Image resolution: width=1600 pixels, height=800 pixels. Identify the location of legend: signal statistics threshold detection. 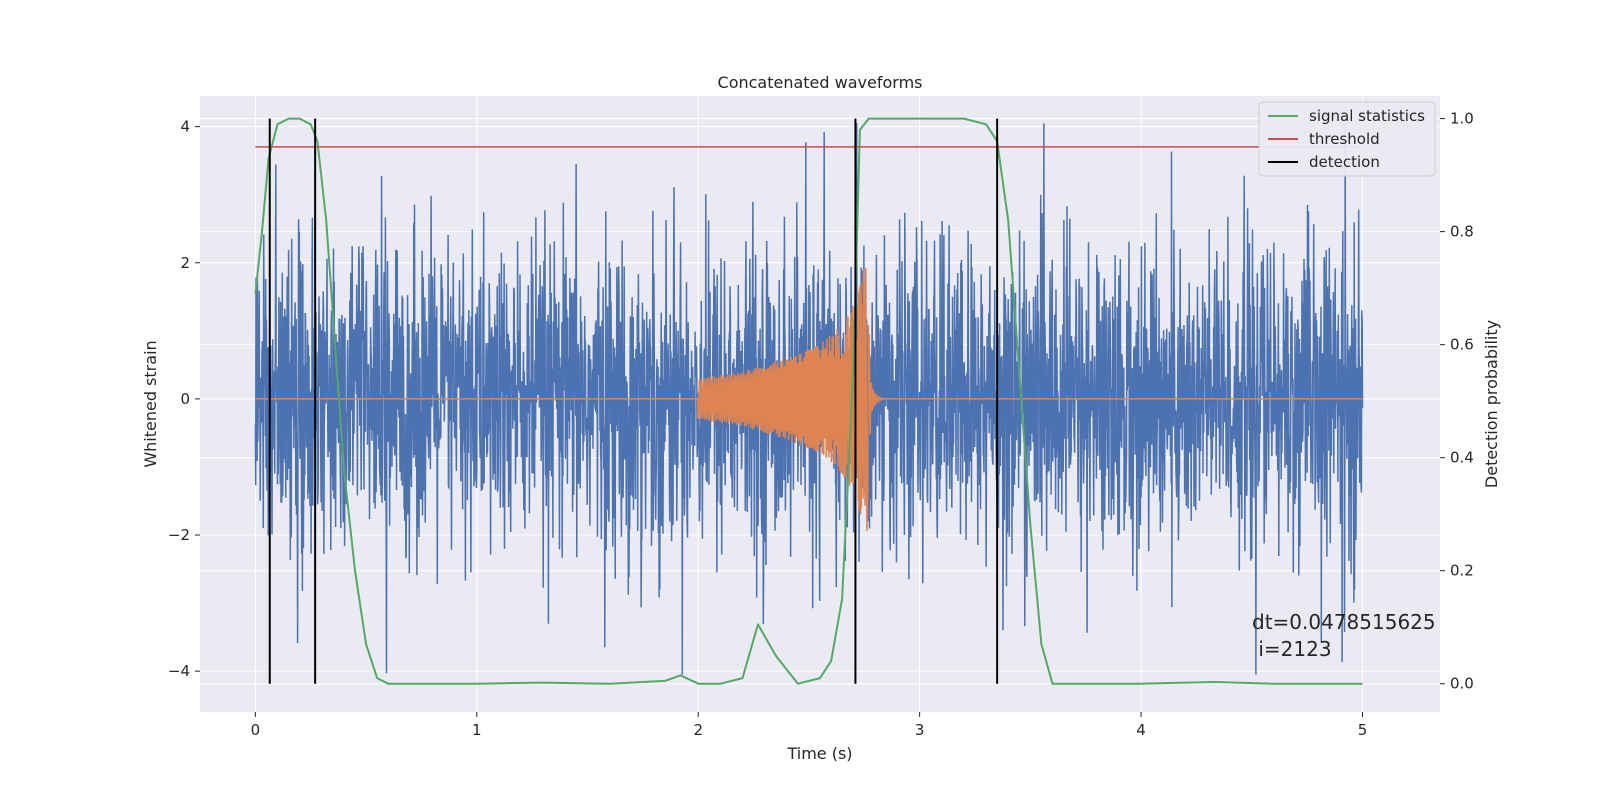
(1347, 139).